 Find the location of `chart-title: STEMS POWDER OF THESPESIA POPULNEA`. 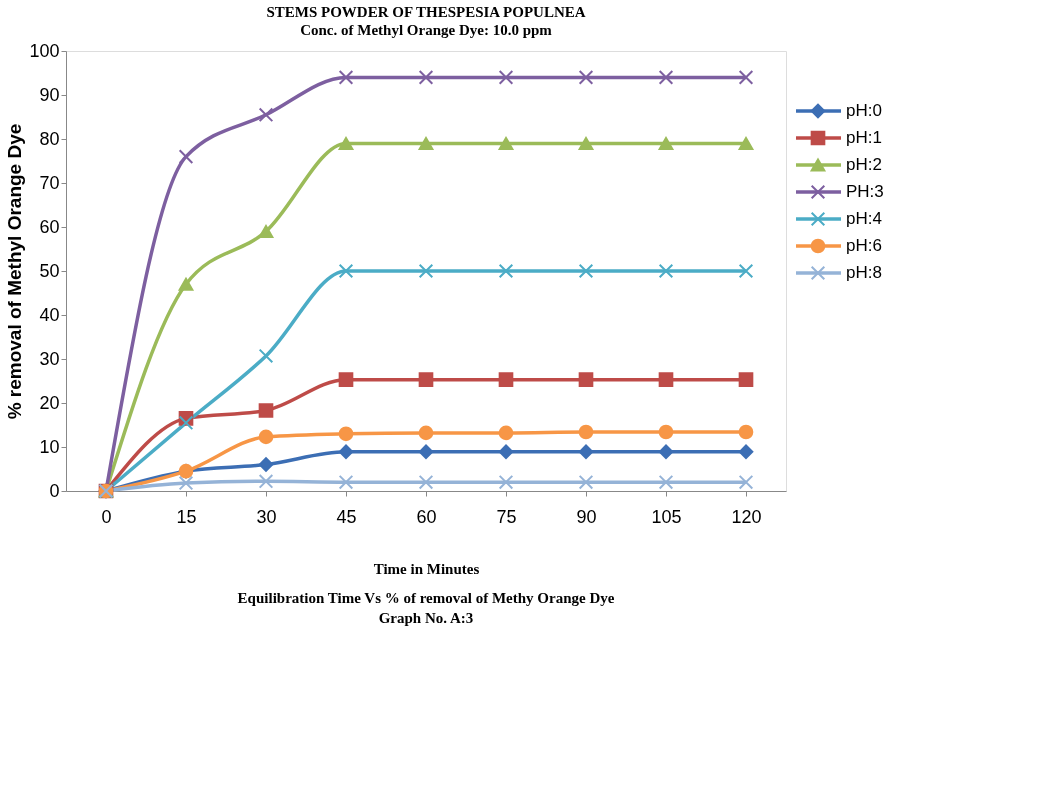

chart-title: STEMS POWDER OF THESPESIA POPULNEA is located at coordinates (426, 12).